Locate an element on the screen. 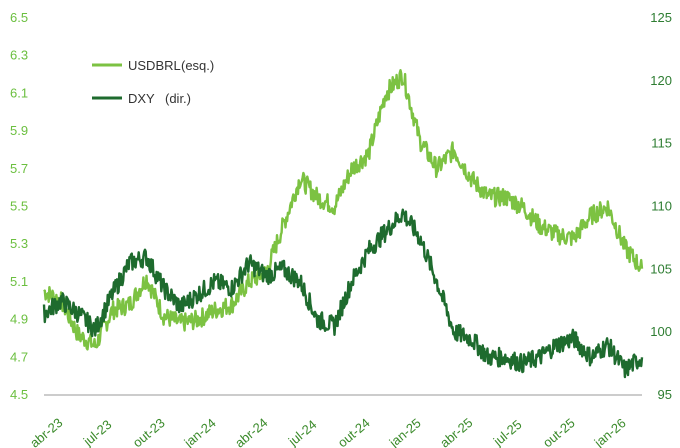 The height and width of the screenshot is (448, 680). y-left-tick-label: 4.7 is located at coordinates (19, 356).